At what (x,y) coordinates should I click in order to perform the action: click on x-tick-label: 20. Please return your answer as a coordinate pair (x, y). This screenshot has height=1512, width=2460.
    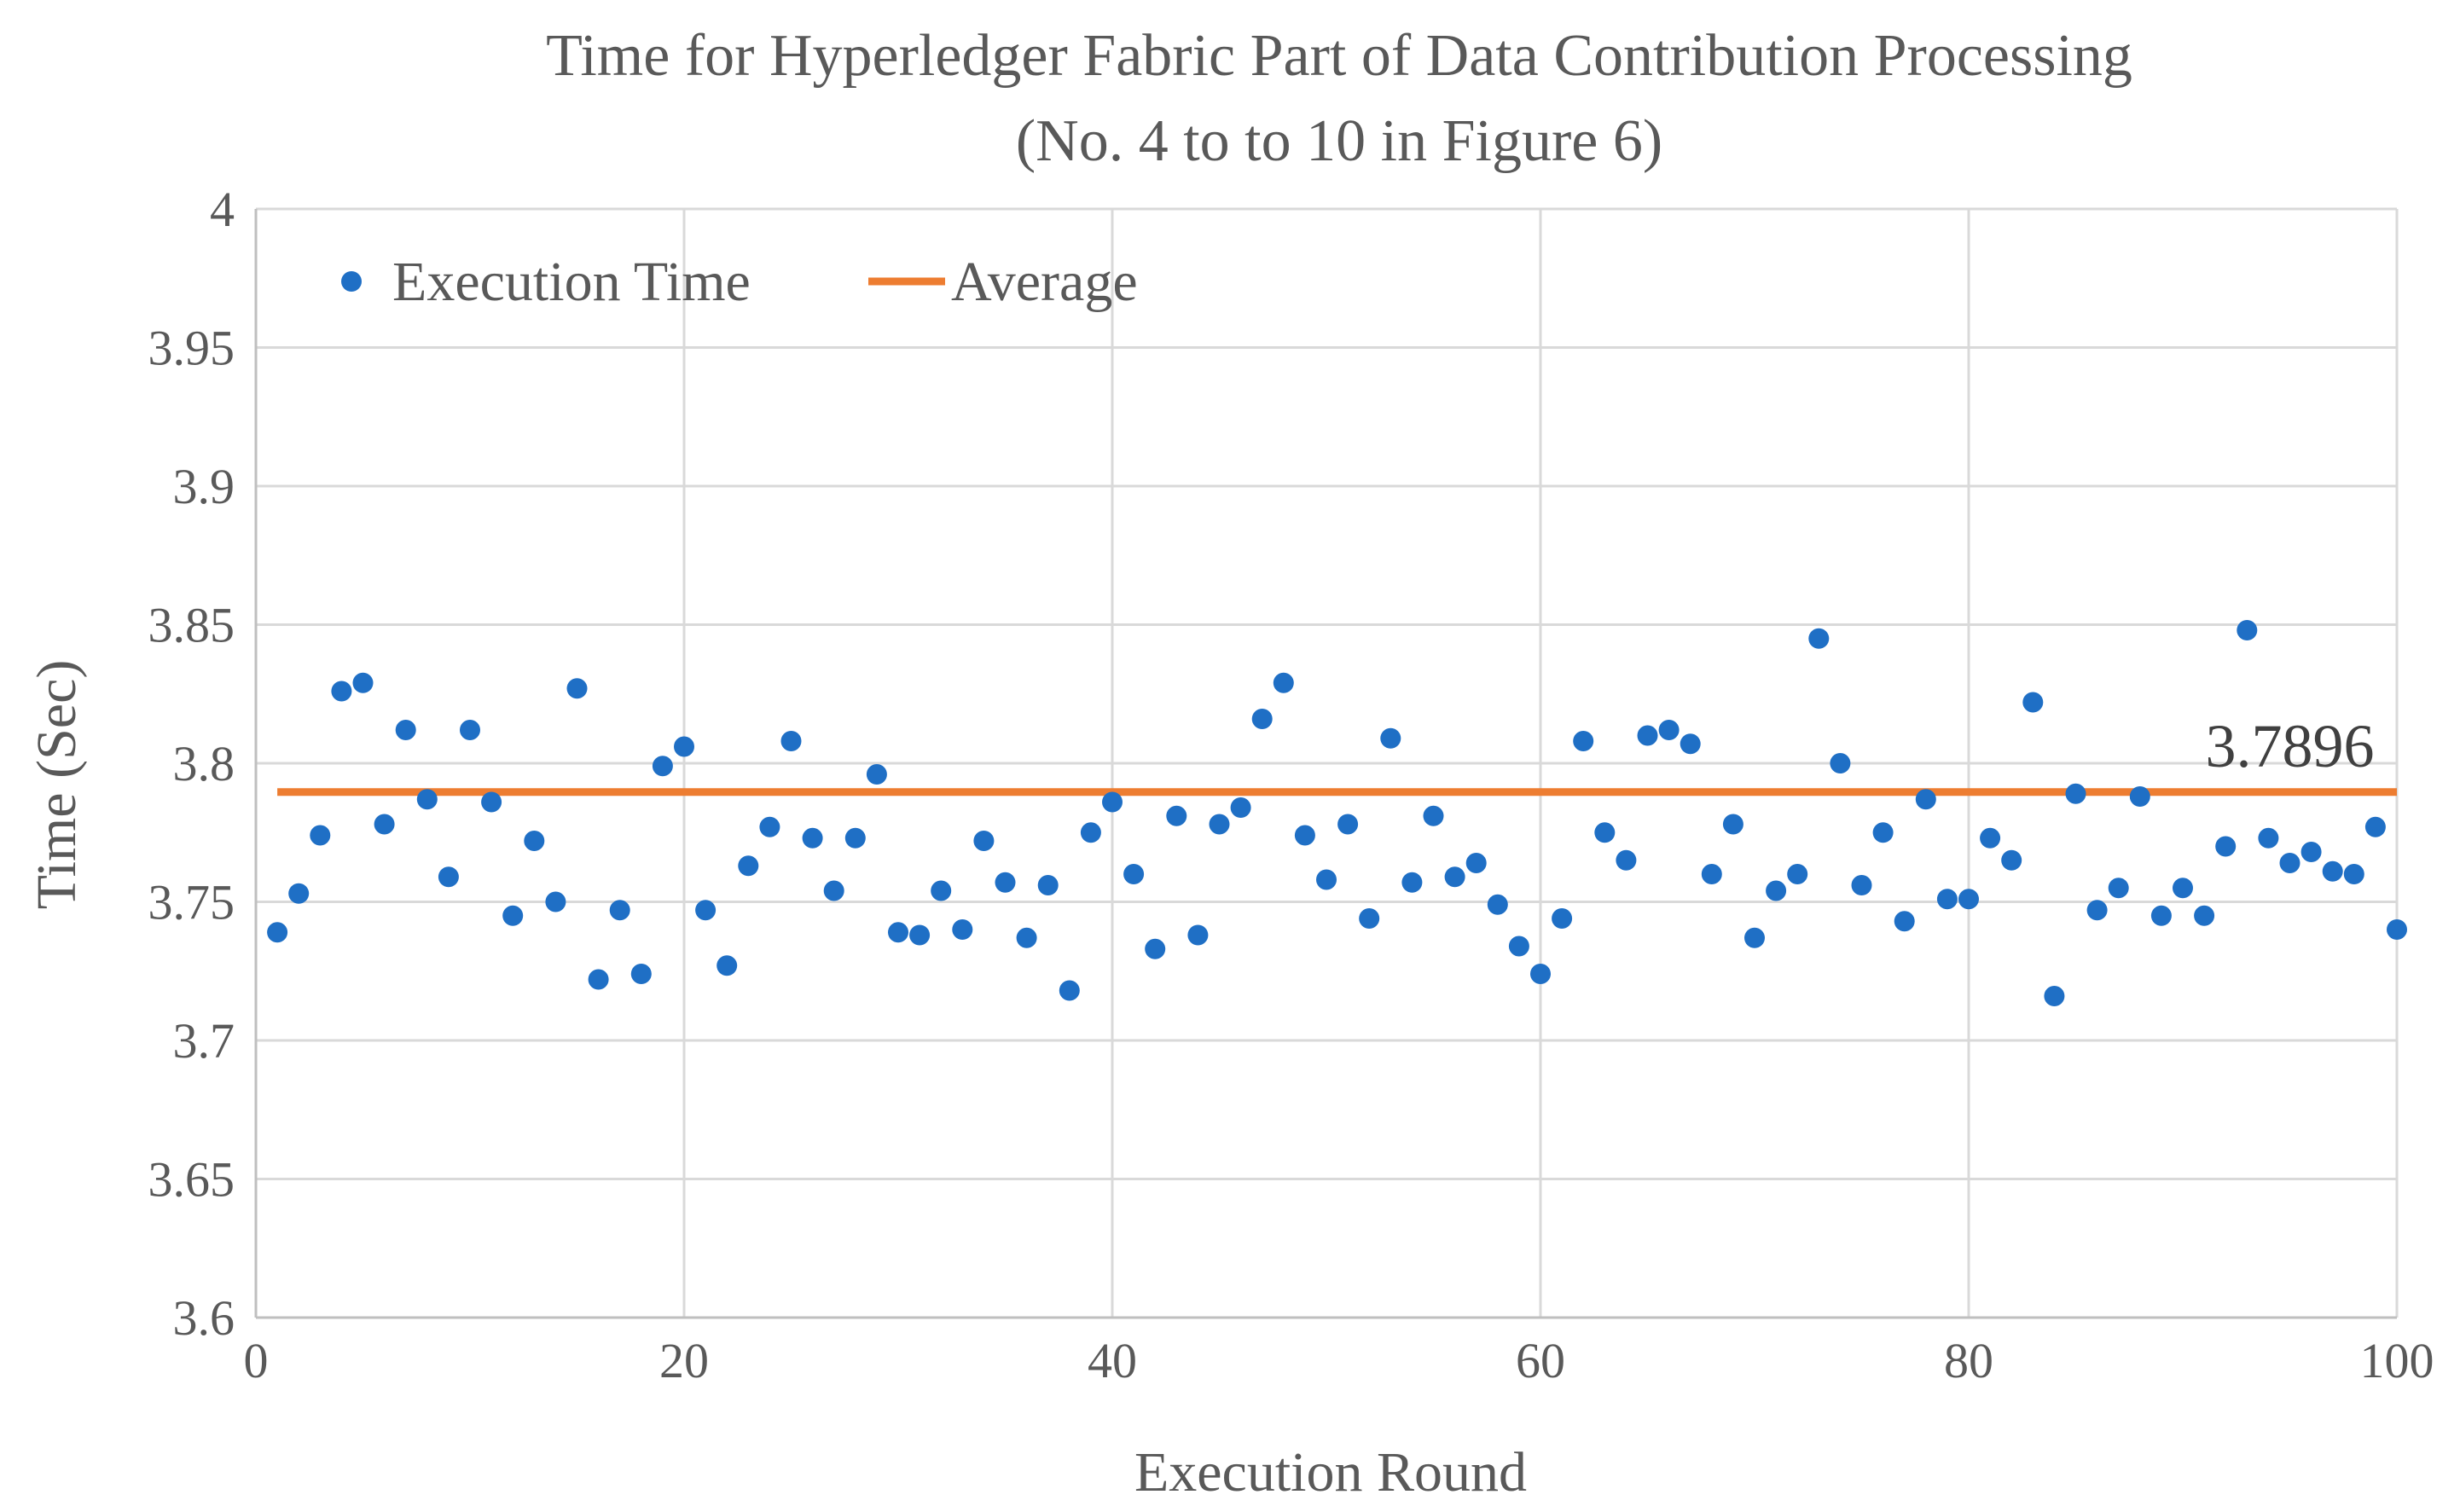
    Looking at the image, I should click on (684, 1361).